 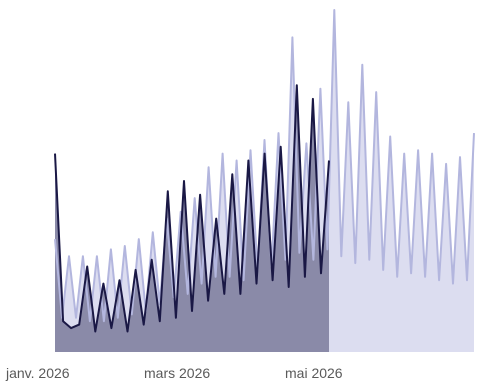 I want to click on x-tick-label-jan: janv. 2026, so click(x=37, y=373).